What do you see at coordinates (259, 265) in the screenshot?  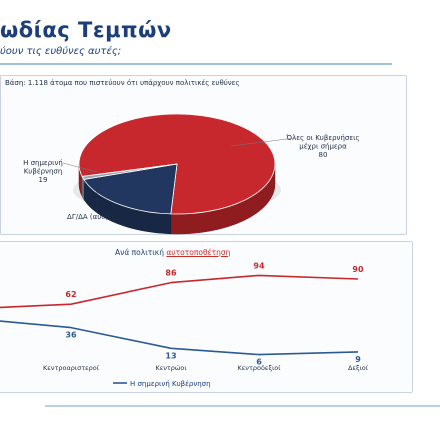 I see `data-label-0-3: 94` at bounding box center [259, 265].